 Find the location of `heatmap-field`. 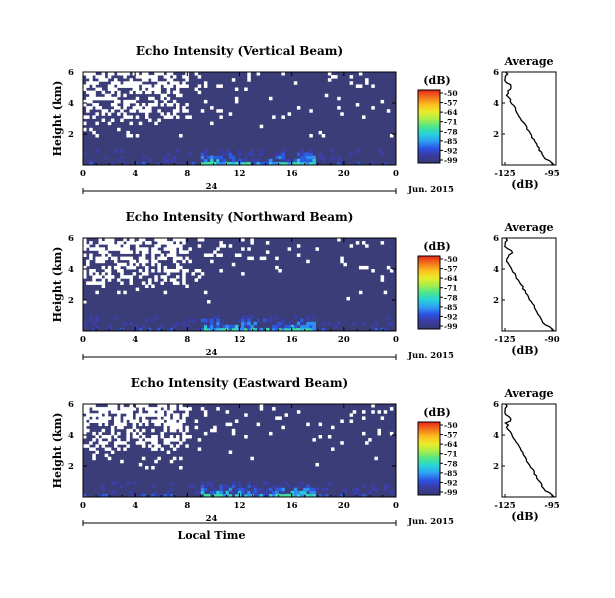

heatmap-field is located at coordinates (239, 285).